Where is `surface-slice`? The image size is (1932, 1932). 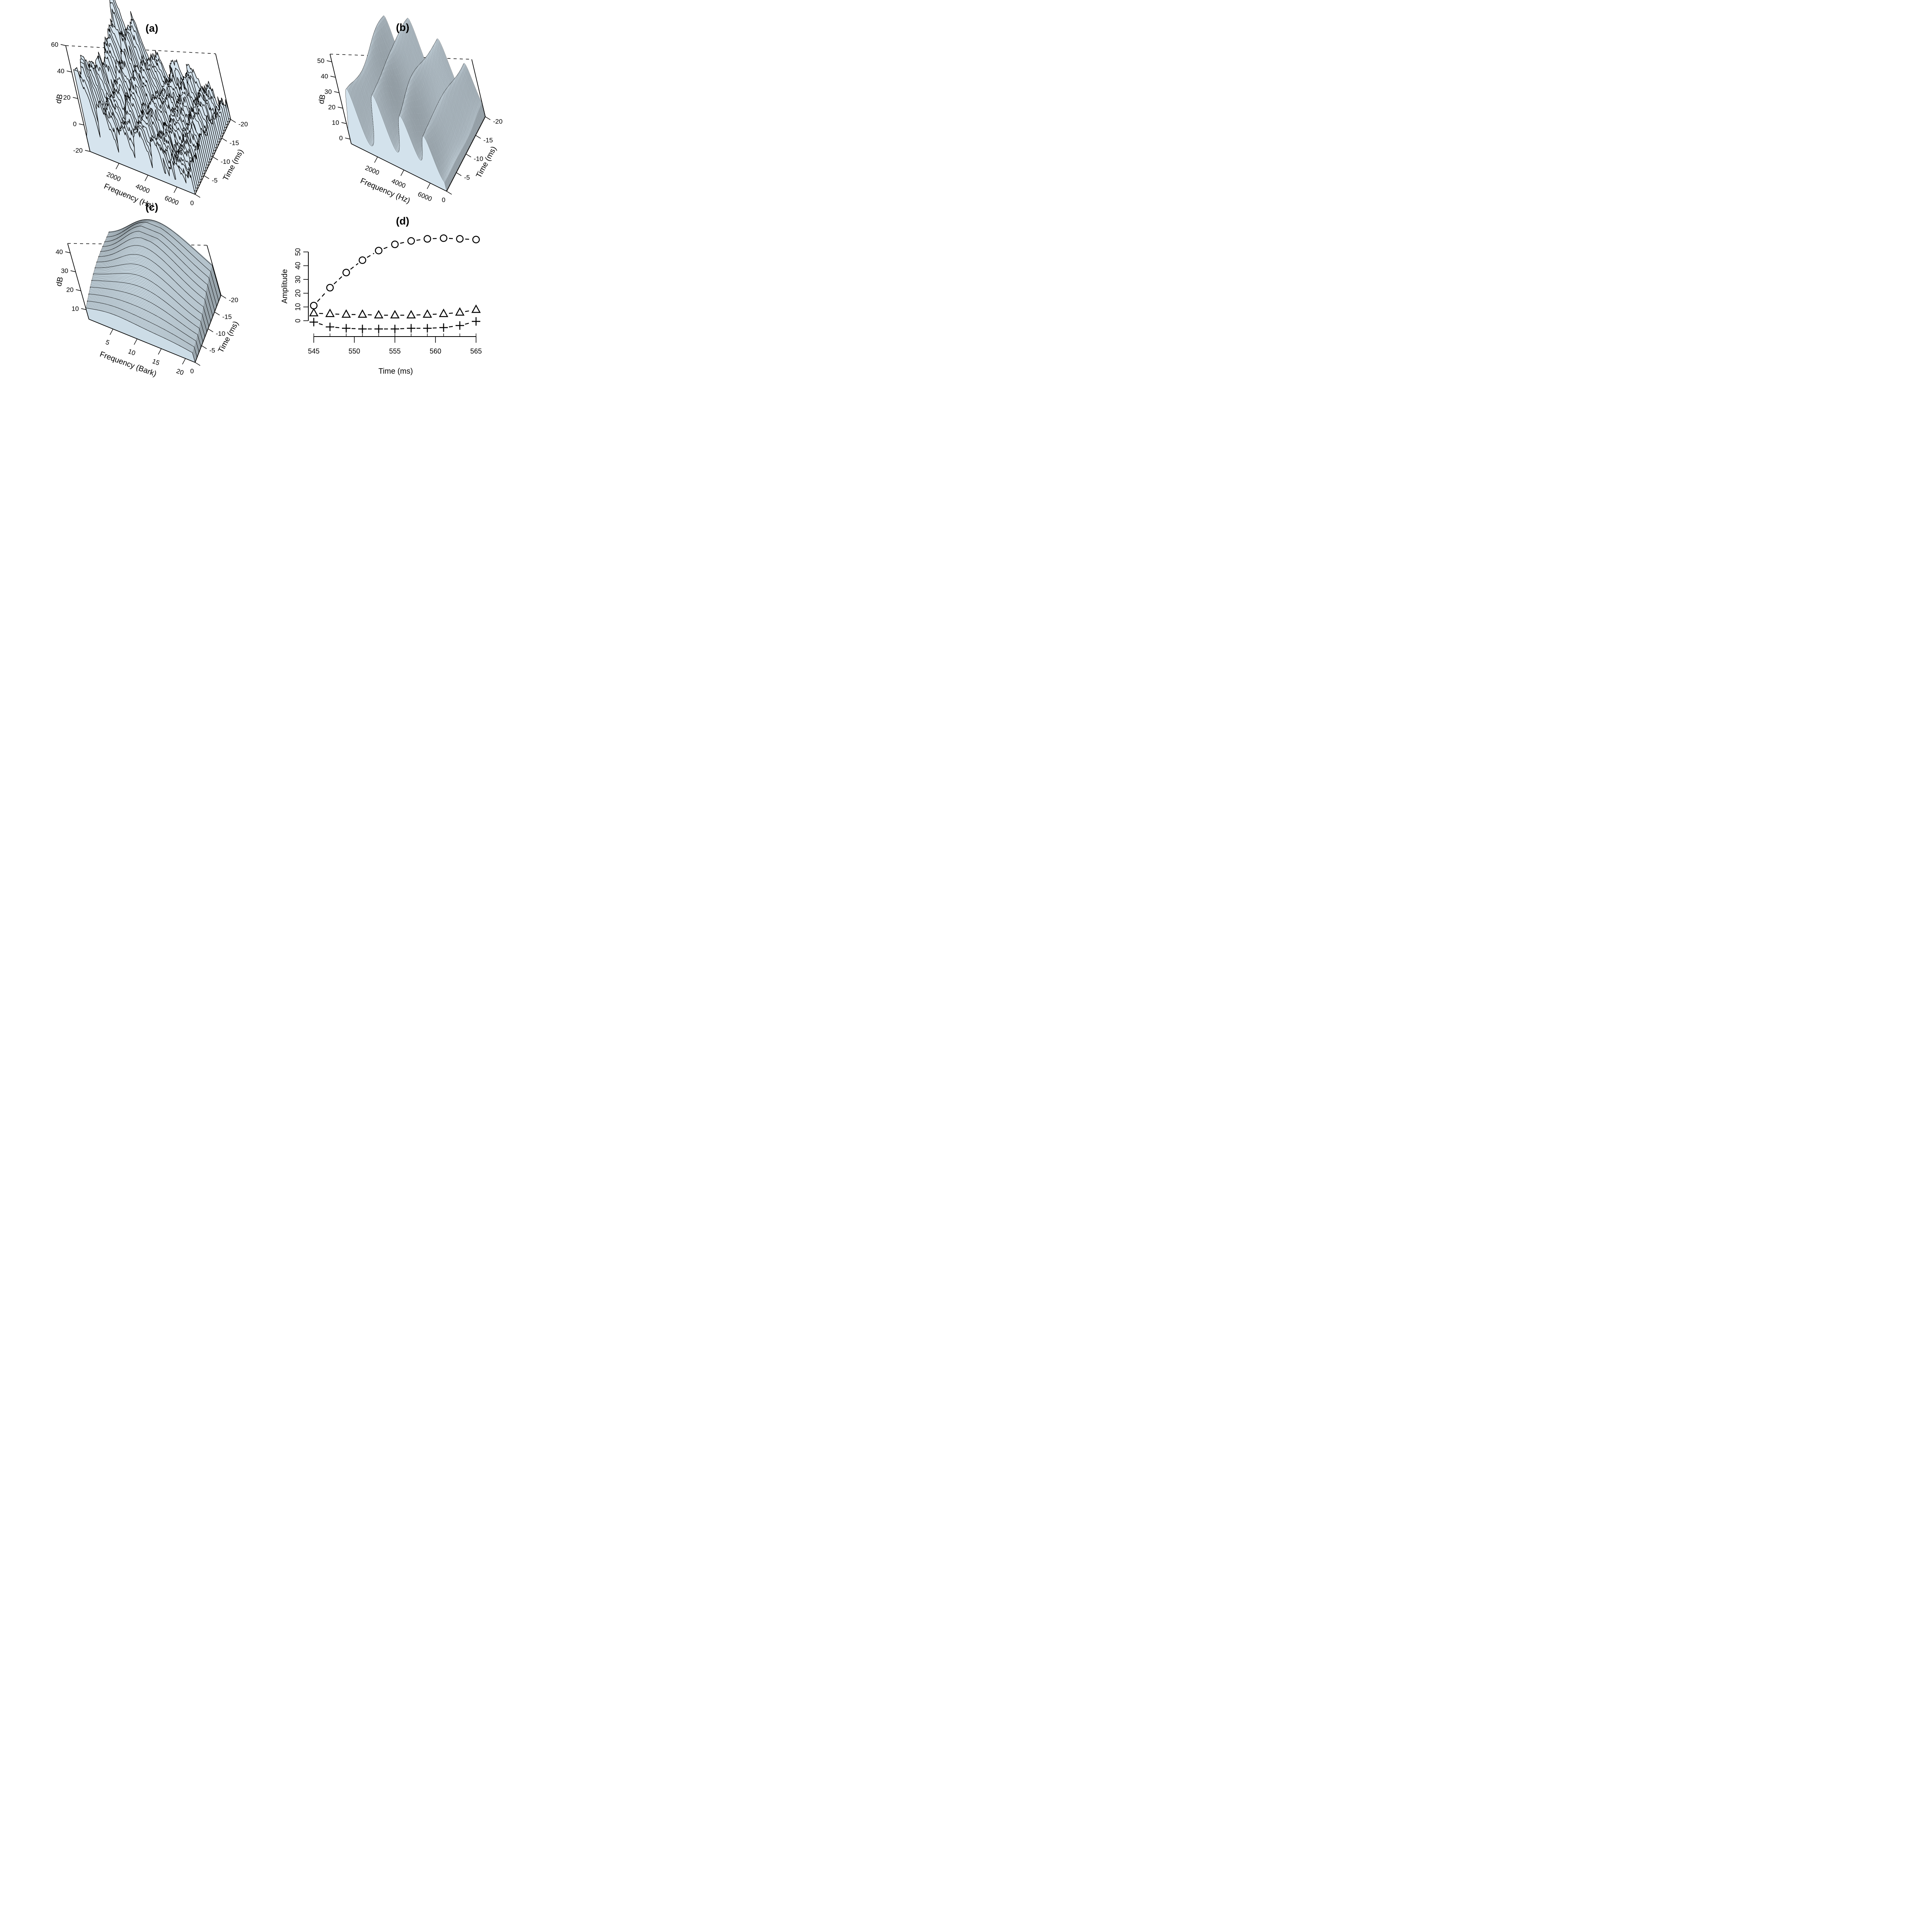 surface-slice is located at coordinates (396, 140).